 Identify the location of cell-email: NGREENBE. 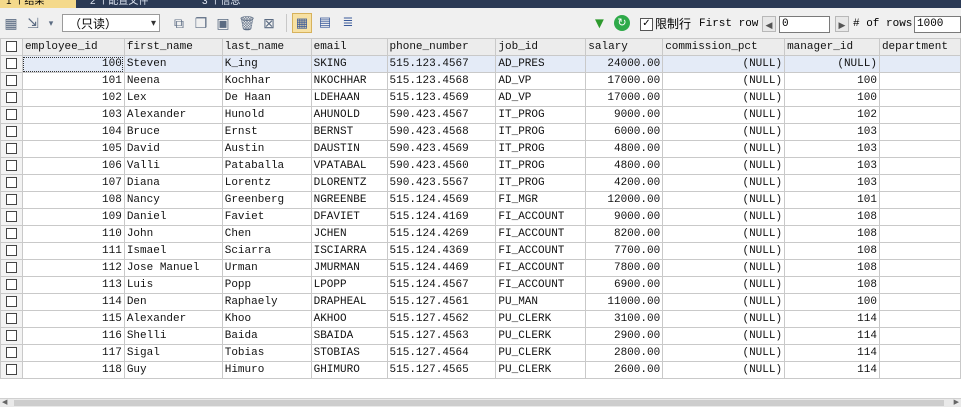
(349, 200).